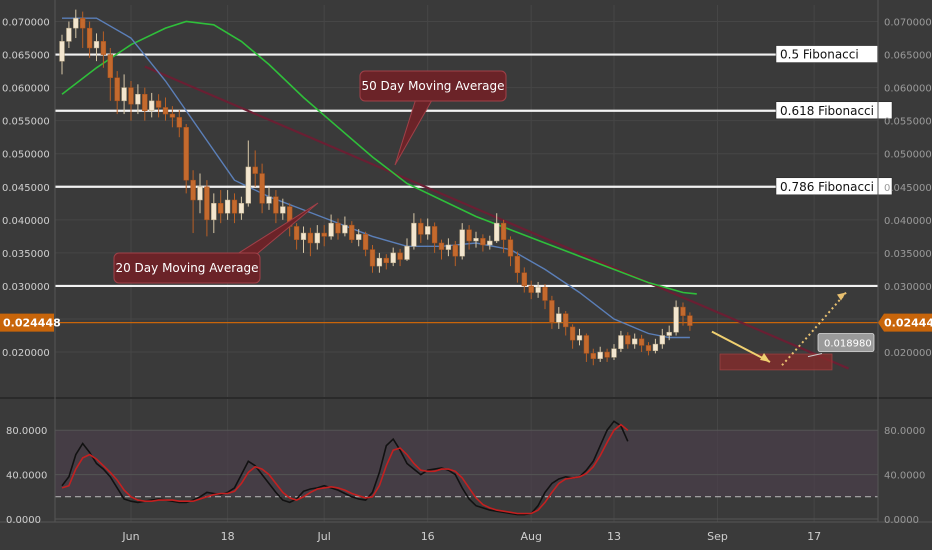  What do you see at coordinates (827, 187) in the screenshot?
I see `fibonacci-label: 0.786 Fibonacci` at bounding box center [827, 187].